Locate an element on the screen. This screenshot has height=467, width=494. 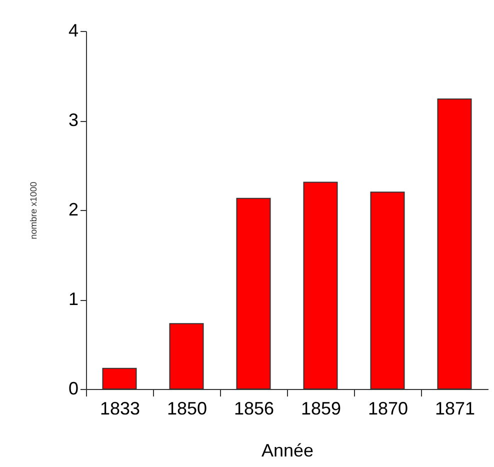
x-tick-label: 1871 is located at coordinates (455, 408).